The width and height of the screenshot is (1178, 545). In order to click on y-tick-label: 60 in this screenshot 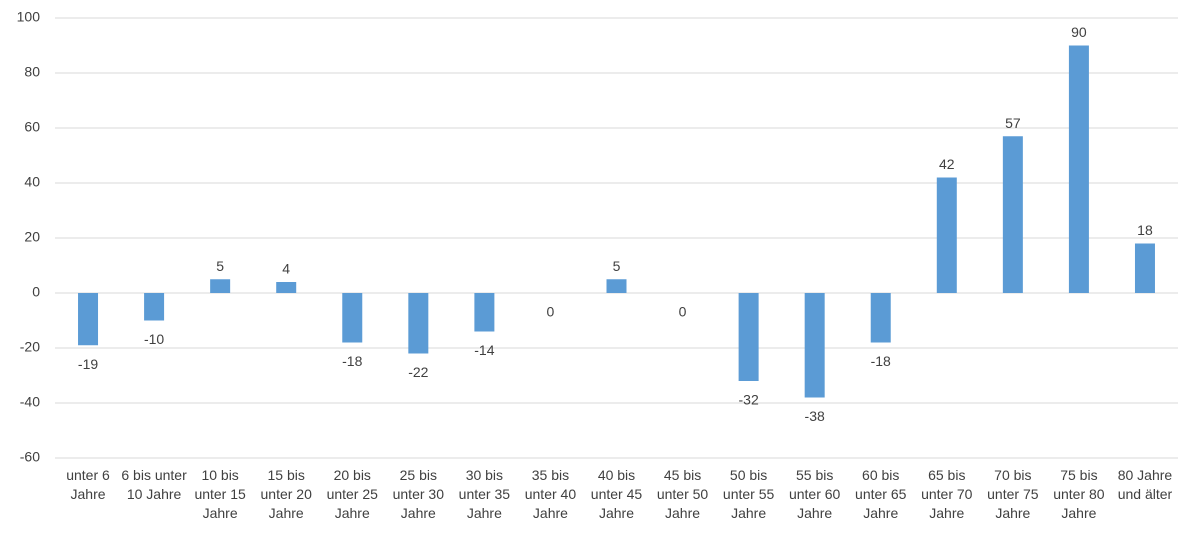, I will do `click(32, 127)`.